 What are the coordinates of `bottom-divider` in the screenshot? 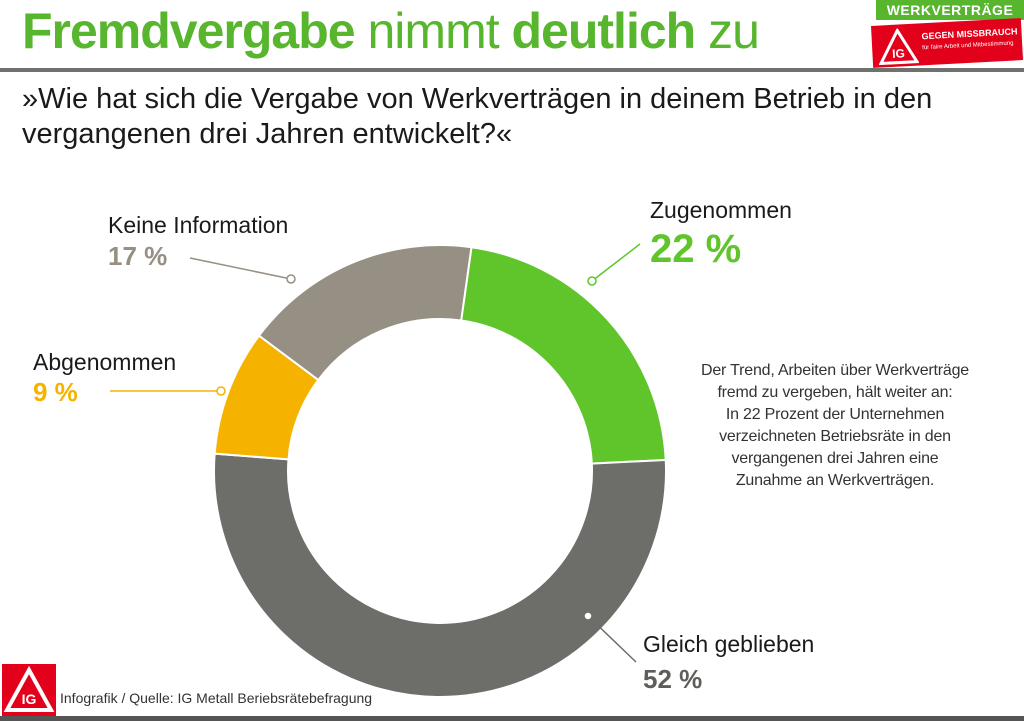 It's located at (512, 718).